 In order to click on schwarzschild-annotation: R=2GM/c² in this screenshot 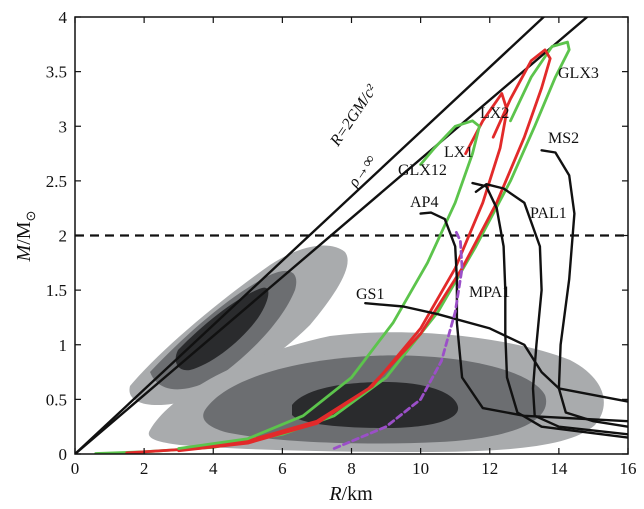, I will do `click(354, 115)`.